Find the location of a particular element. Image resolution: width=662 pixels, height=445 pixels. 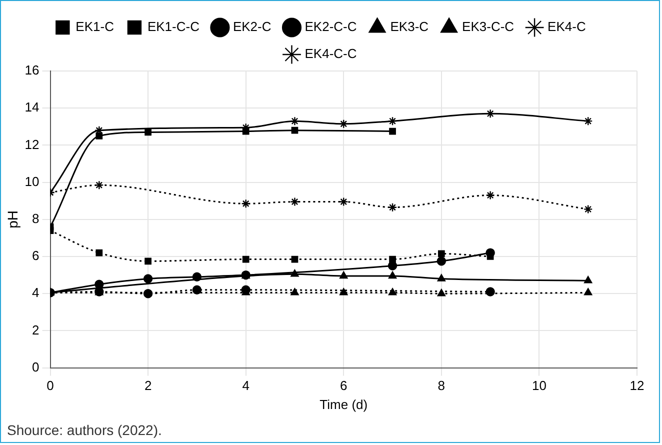

legend-label: EK1-C-C is located at coordinates (173, 26).